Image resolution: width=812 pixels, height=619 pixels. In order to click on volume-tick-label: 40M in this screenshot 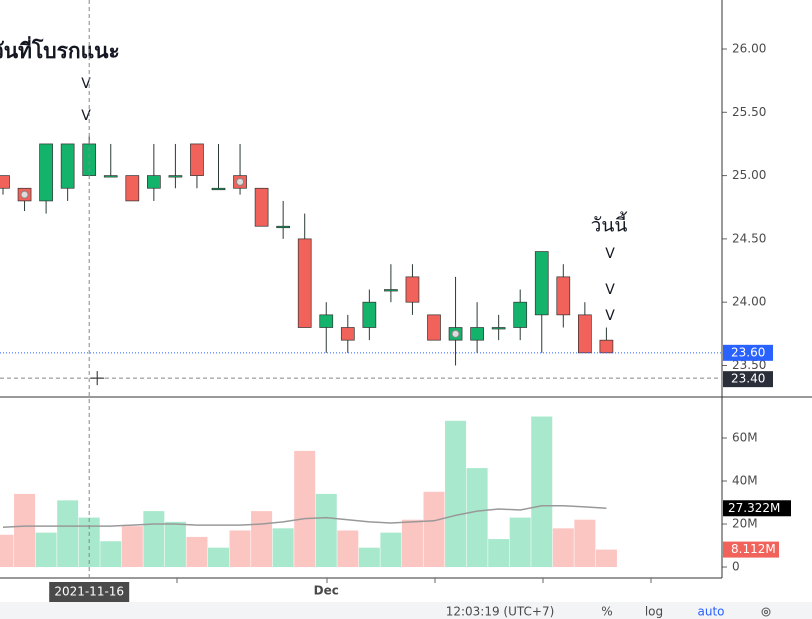, I will do `click(745, 481)`.